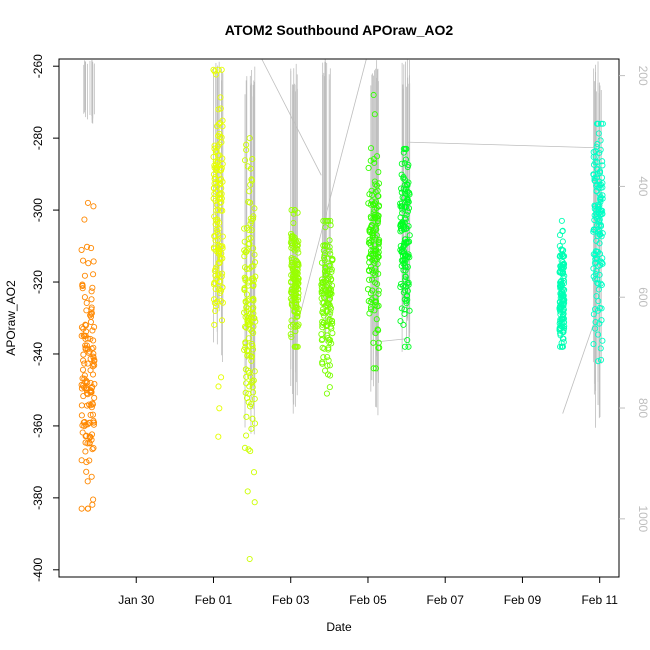  Describe the element at coordinates (291, 600) in the screenshot. I see `x-tick-label: Feb 03` at that location.